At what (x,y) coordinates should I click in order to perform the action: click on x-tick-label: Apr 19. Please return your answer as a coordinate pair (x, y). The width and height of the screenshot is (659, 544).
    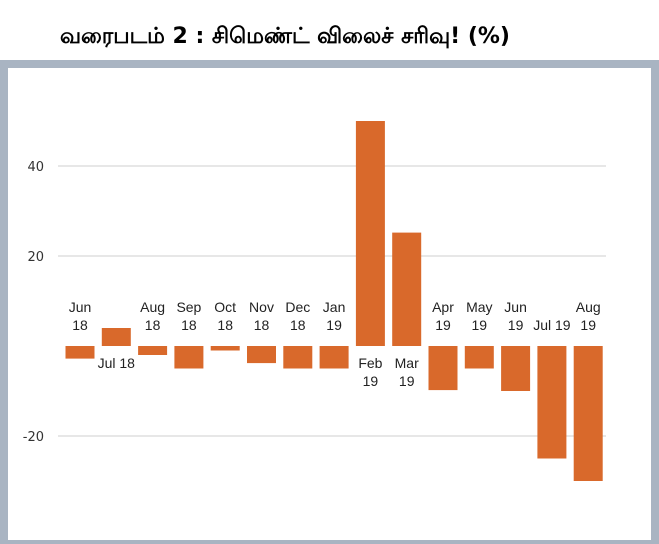
    Looking at the image, I should click on (443, 316).